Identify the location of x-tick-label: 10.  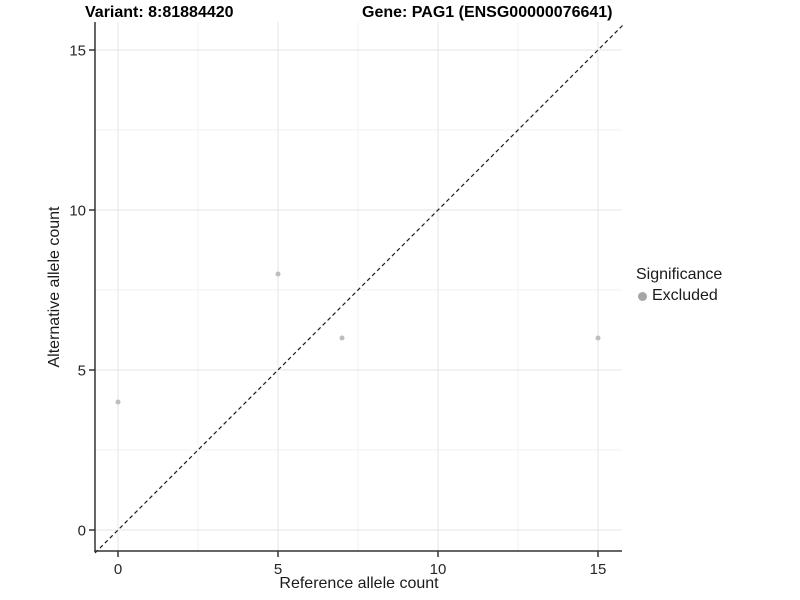
(438, 569).